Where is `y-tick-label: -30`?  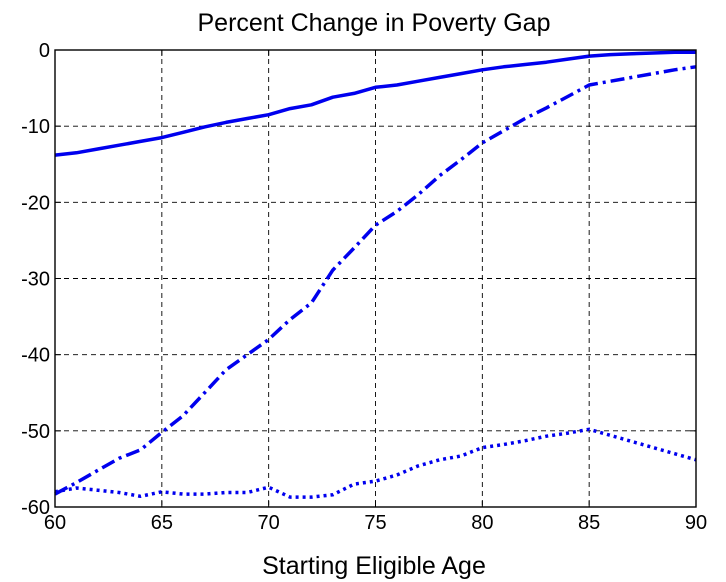 y-tick-label: -30 is located at coordinates (35, 280).